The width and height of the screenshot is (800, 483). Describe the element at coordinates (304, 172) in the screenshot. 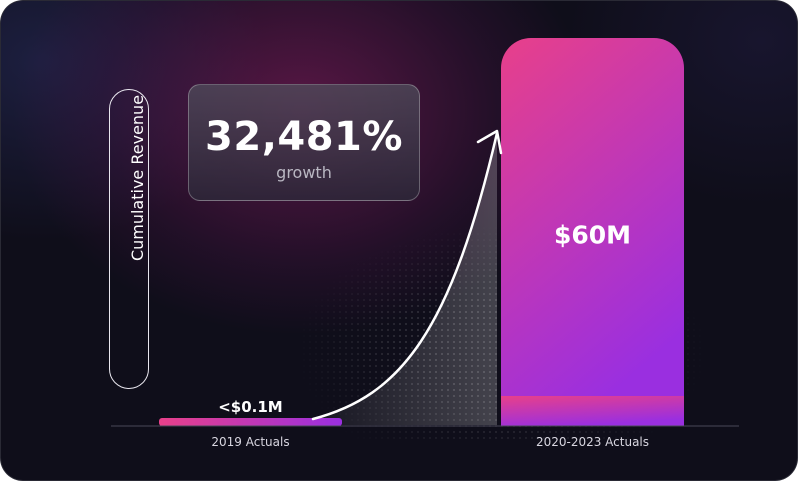

I see `growth-label: growth` at that location.